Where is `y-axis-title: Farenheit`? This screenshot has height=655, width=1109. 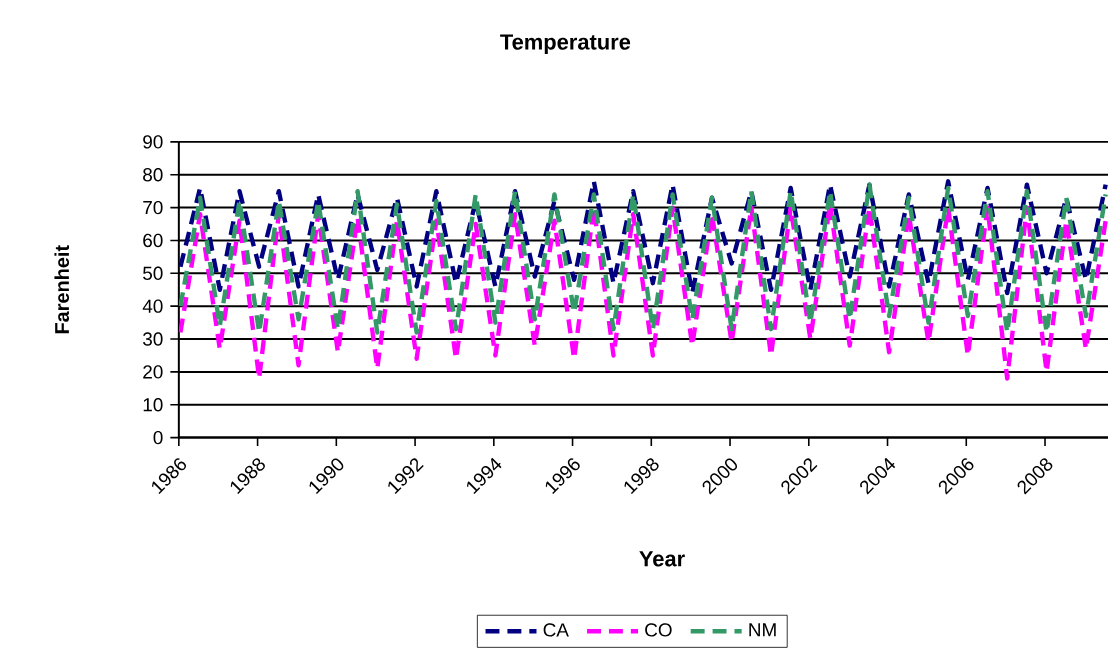
y-axis-title: Farenheit is located at coordinates (62, 288).